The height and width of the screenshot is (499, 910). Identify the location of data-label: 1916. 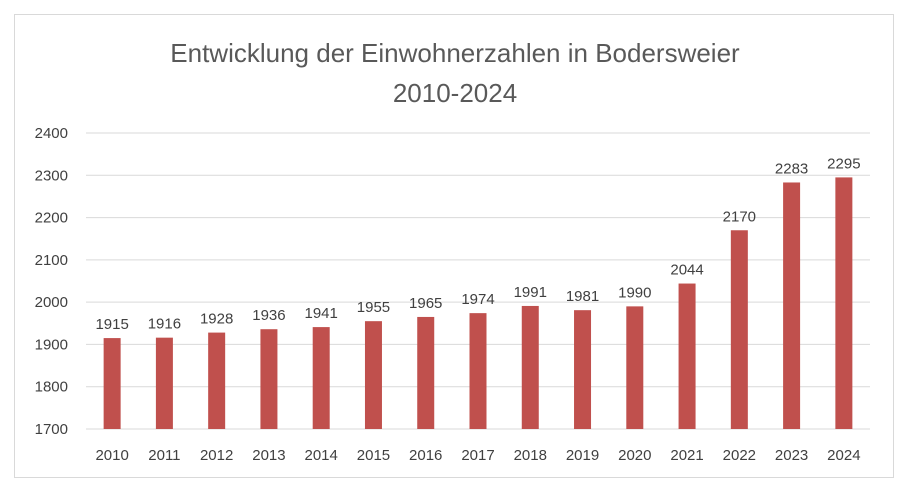
(164, 324).